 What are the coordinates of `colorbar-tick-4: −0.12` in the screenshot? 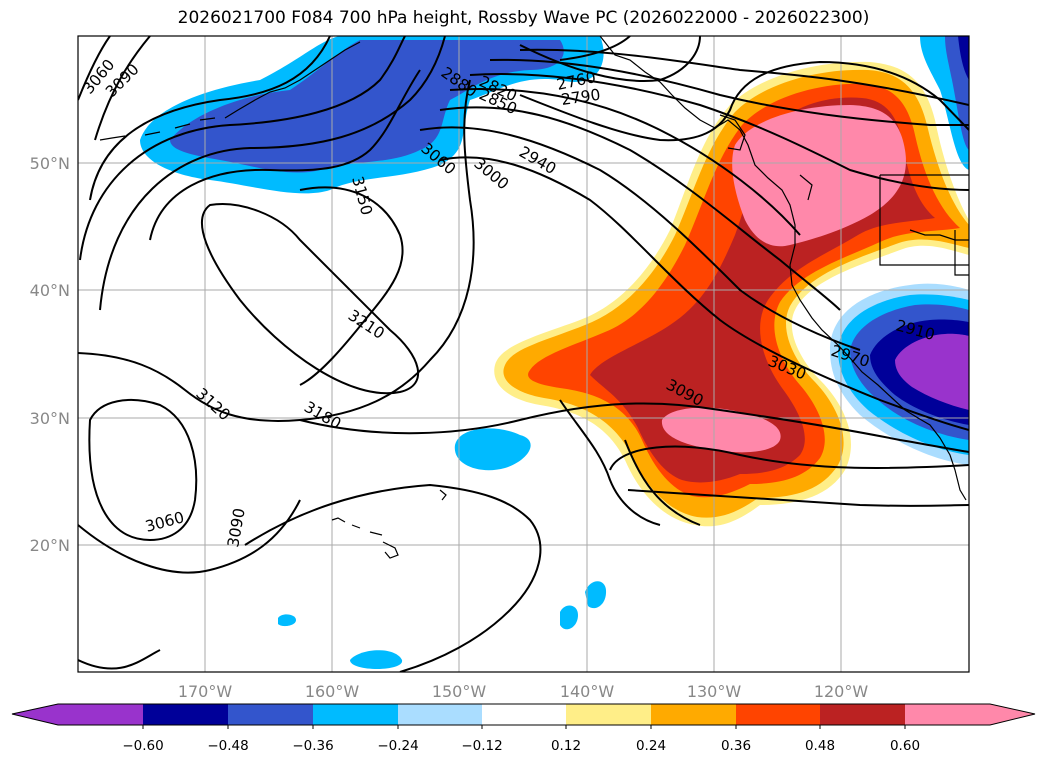 It's located at (481, 746).